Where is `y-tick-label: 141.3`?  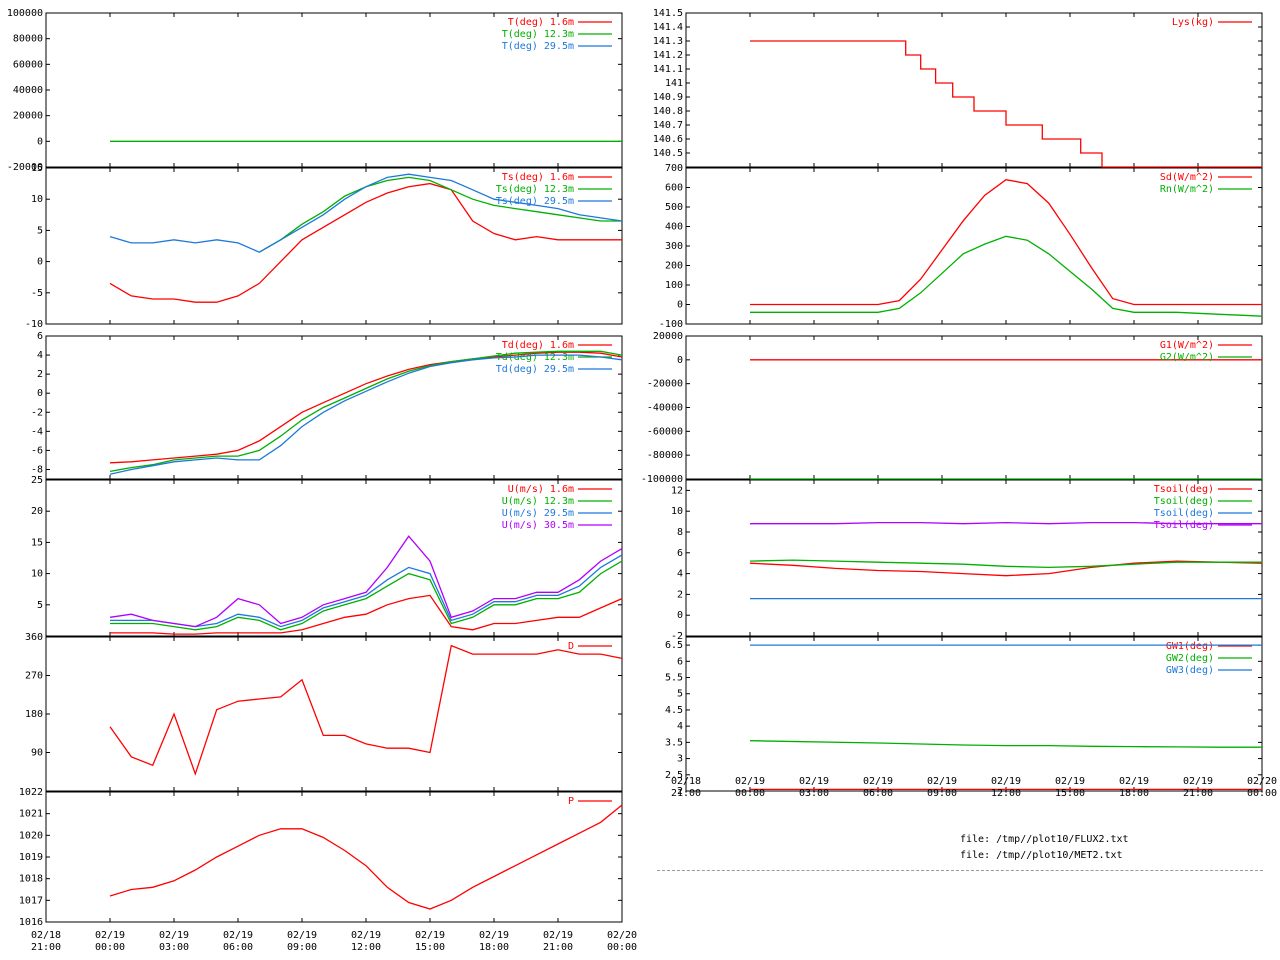 y-tick-label: 141.3 is located at coordinates (668, 41).